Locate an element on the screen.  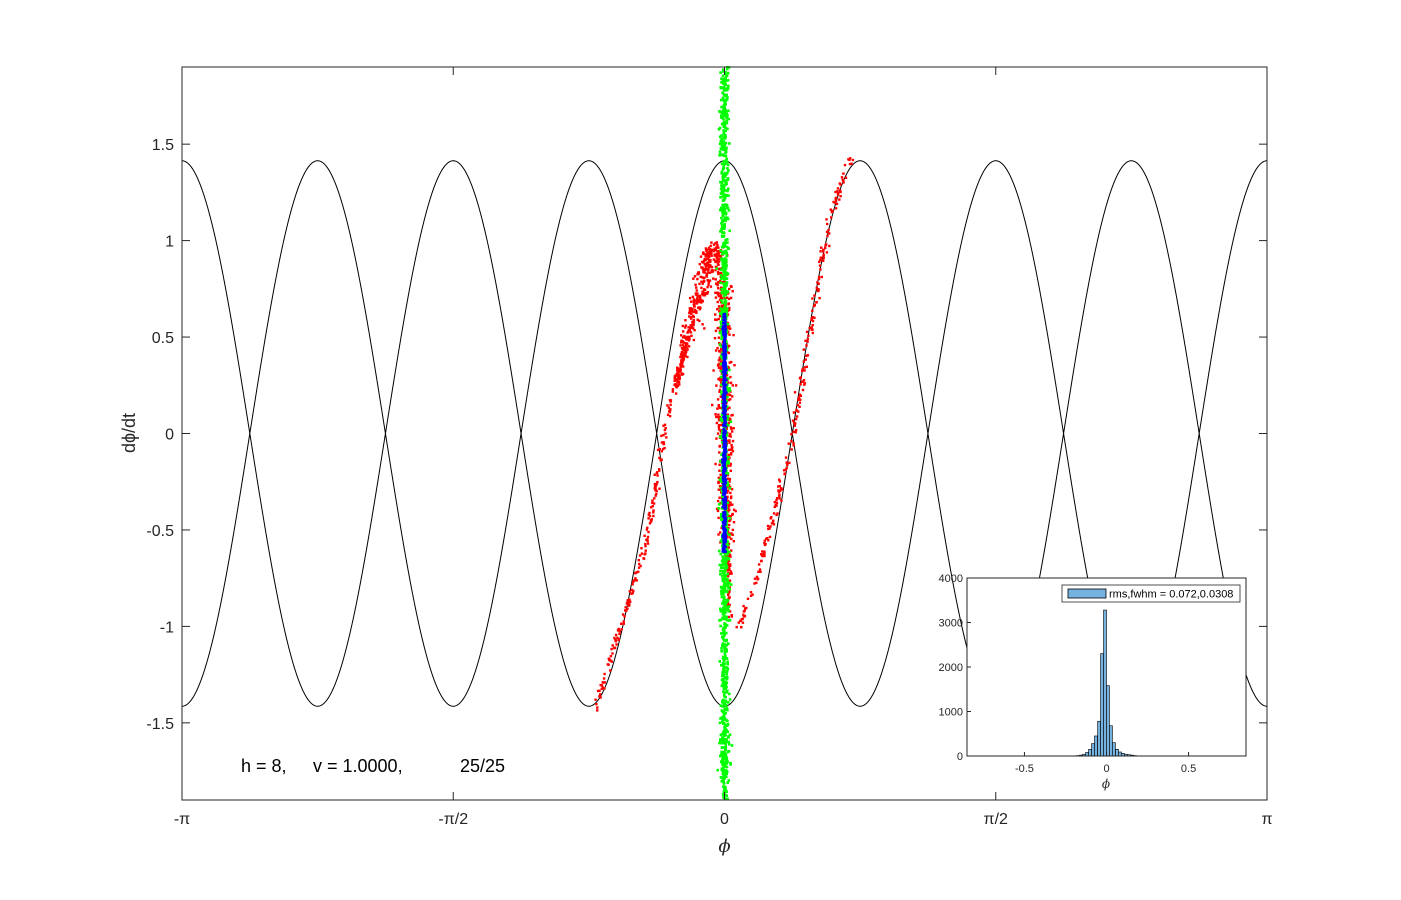
inset-legend: rms,fwhm = 0.072,0.0308 is located at coordinates (1151, 593).